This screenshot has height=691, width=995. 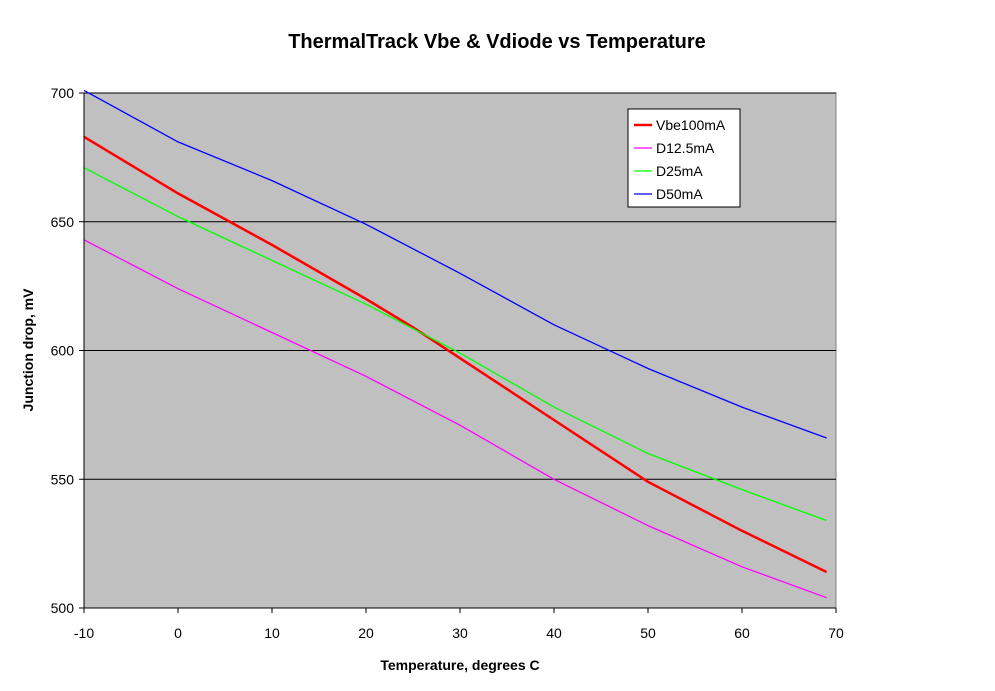 I want to click on x-tick-label: 50, so click(x=648, y=633).